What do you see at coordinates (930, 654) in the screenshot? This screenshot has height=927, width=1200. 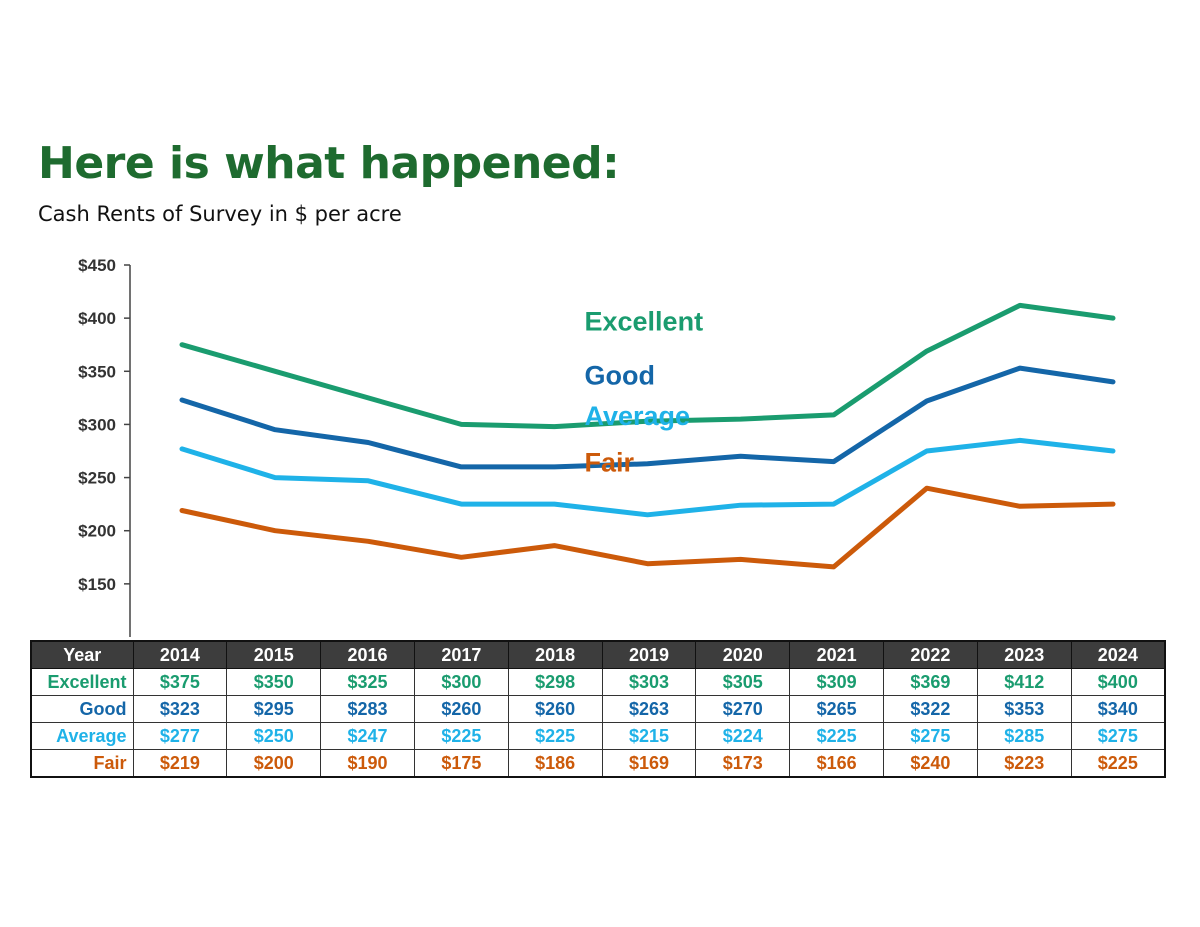 I see `table-header-year: 2022` at bounding box center [930, 654].